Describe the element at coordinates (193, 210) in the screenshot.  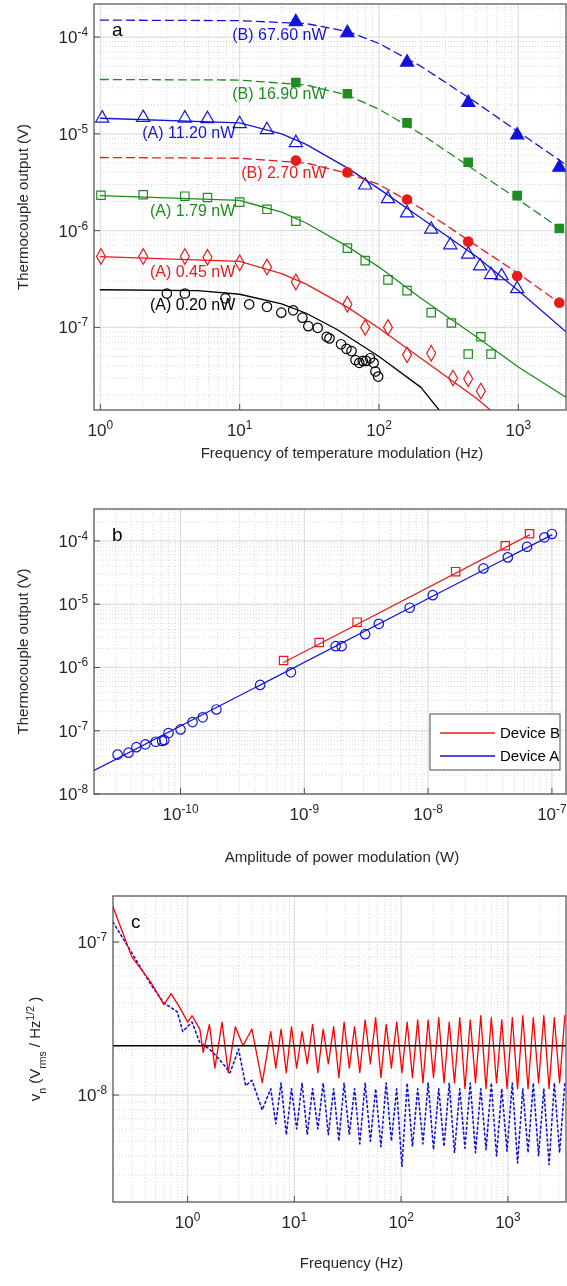
I see `series-label: (A) 1.79 nW` at that location.